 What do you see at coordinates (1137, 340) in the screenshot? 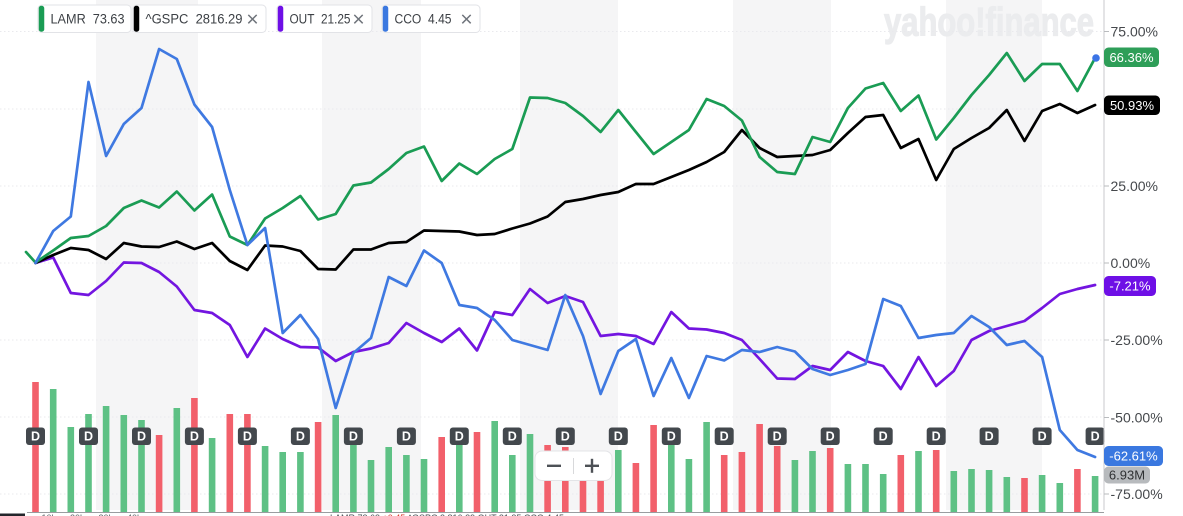
I see `svg-text: -25.00%` at bounding box center [1137, 340].